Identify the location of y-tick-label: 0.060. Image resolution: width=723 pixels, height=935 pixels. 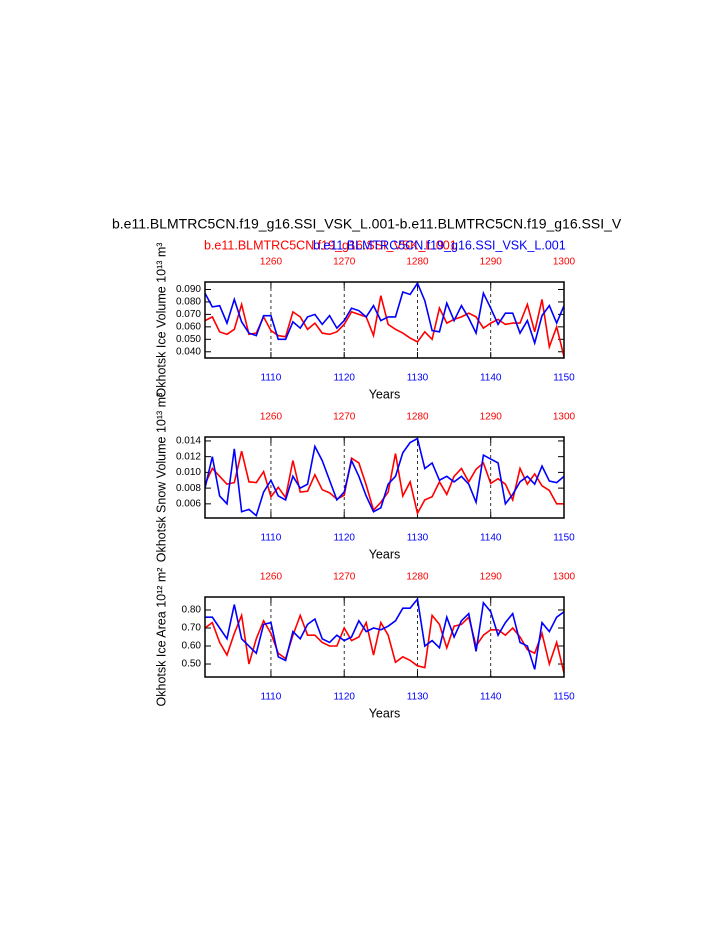
(188, 326).